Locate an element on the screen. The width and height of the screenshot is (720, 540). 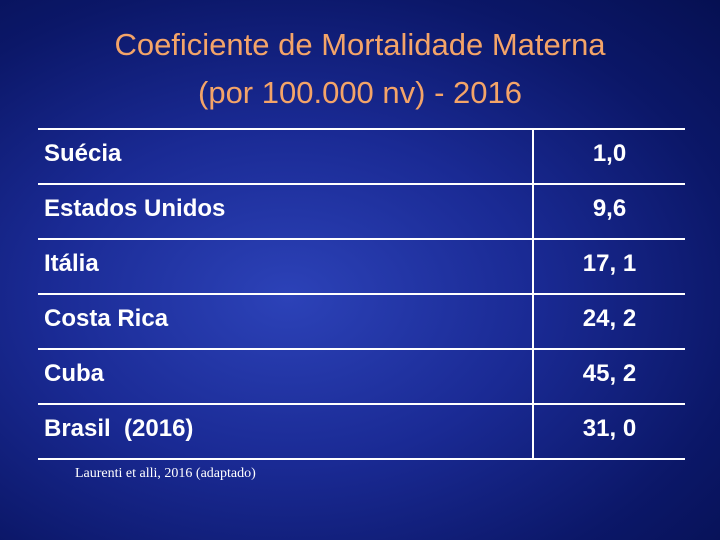
title-line: Coeficiente de Mortalidade Materna is located at coordinates (360, 44).